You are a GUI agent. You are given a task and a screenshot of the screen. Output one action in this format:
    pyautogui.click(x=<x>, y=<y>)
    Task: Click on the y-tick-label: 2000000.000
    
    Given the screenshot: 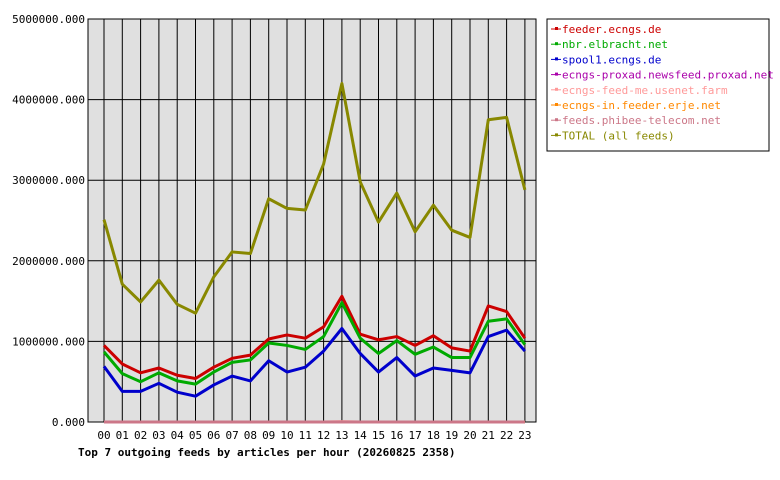 What is the action you would take?
    pyautogui.click(x=48, y=261)
    